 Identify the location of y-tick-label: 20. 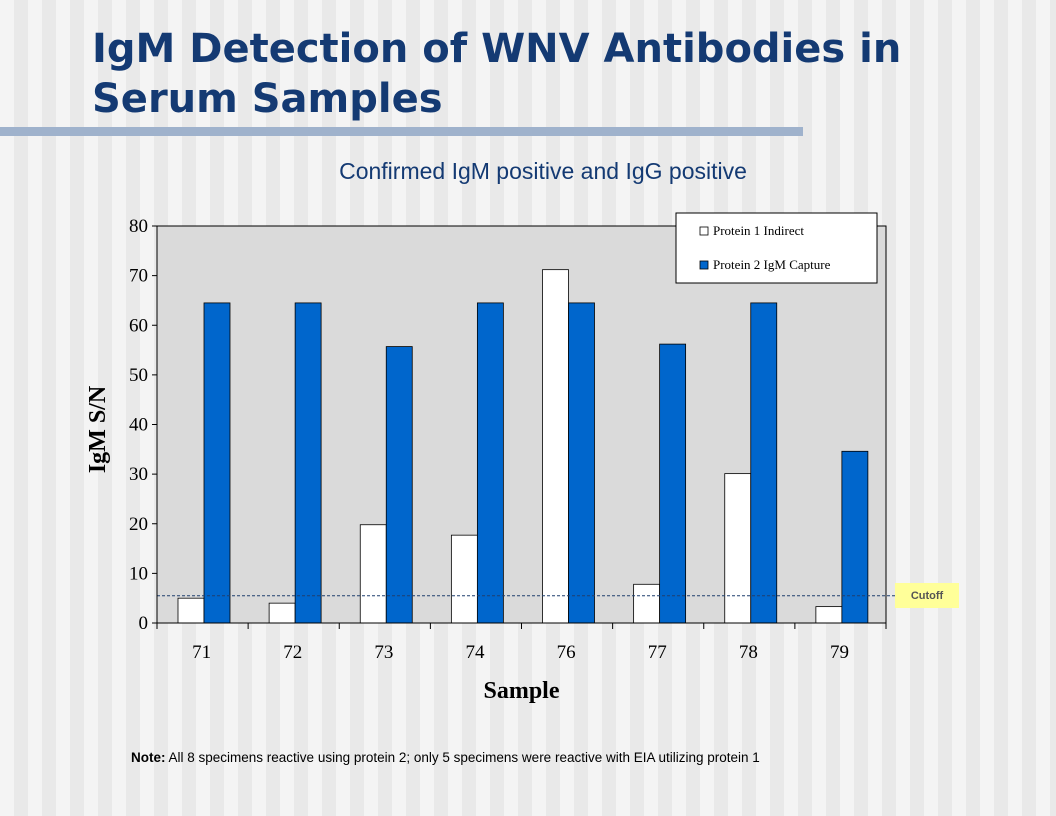
(138, 524).